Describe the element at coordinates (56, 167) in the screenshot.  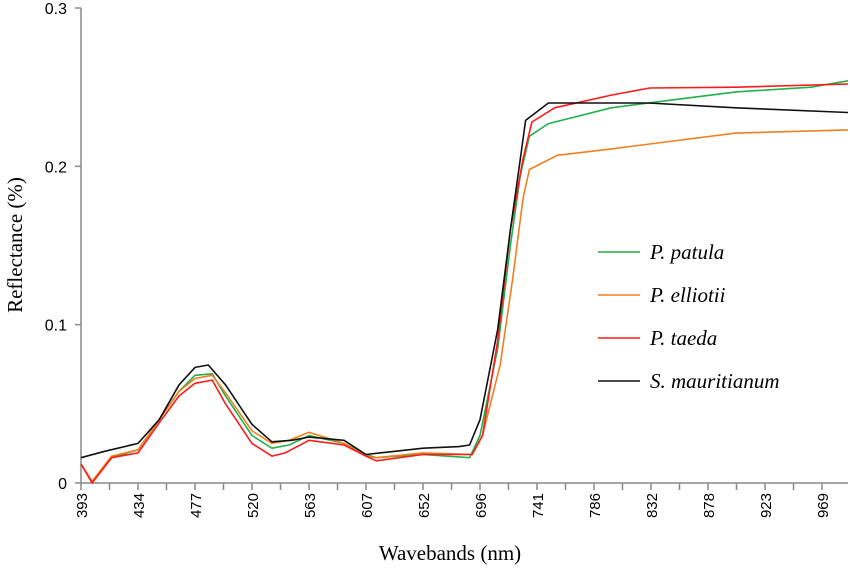
I see `y-tick-label: 0.2` at that location.